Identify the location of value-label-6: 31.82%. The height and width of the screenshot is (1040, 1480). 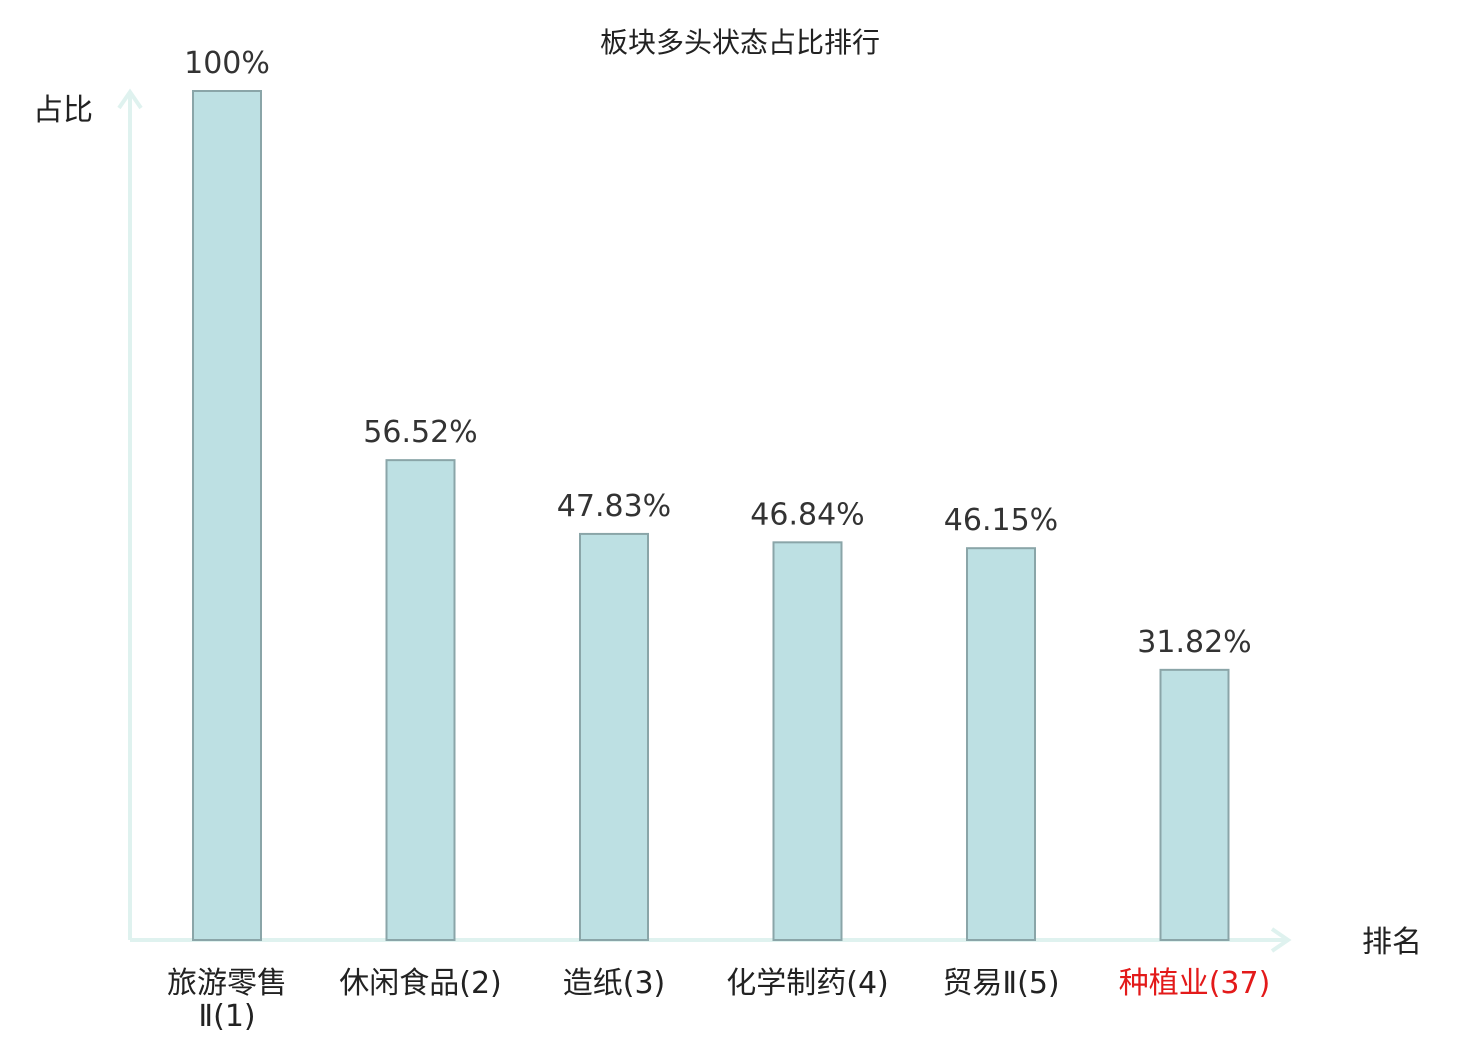
(1194, 642).